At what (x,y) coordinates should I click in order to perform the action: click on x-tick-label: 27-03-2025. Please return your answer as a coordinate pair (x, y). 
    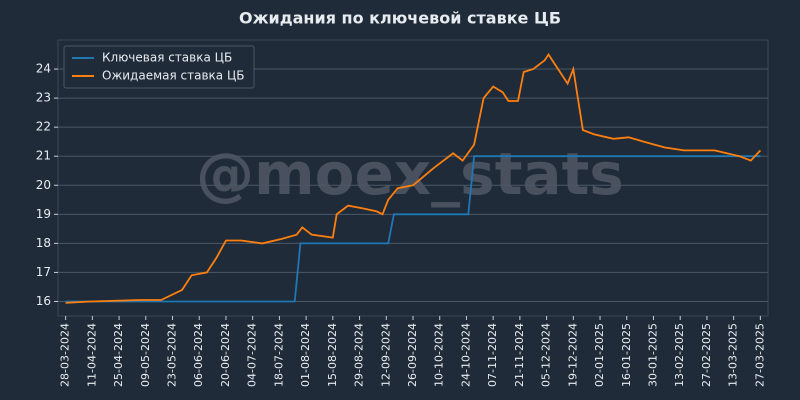
    Looking at the image, I should click on (759, 355).